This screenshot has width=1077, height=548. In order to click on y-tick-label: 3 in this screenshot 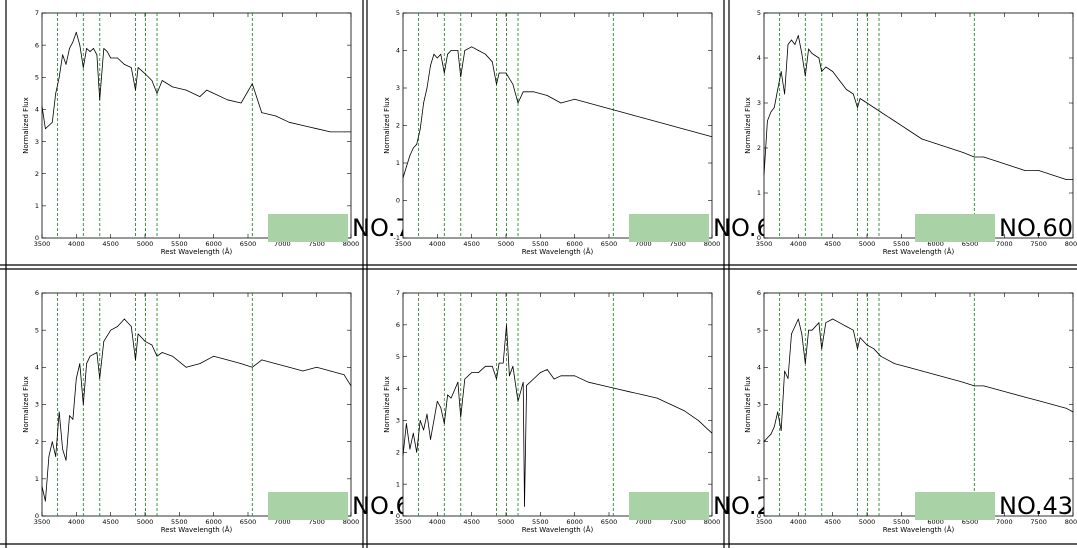, I will do `click(759, 405)`.